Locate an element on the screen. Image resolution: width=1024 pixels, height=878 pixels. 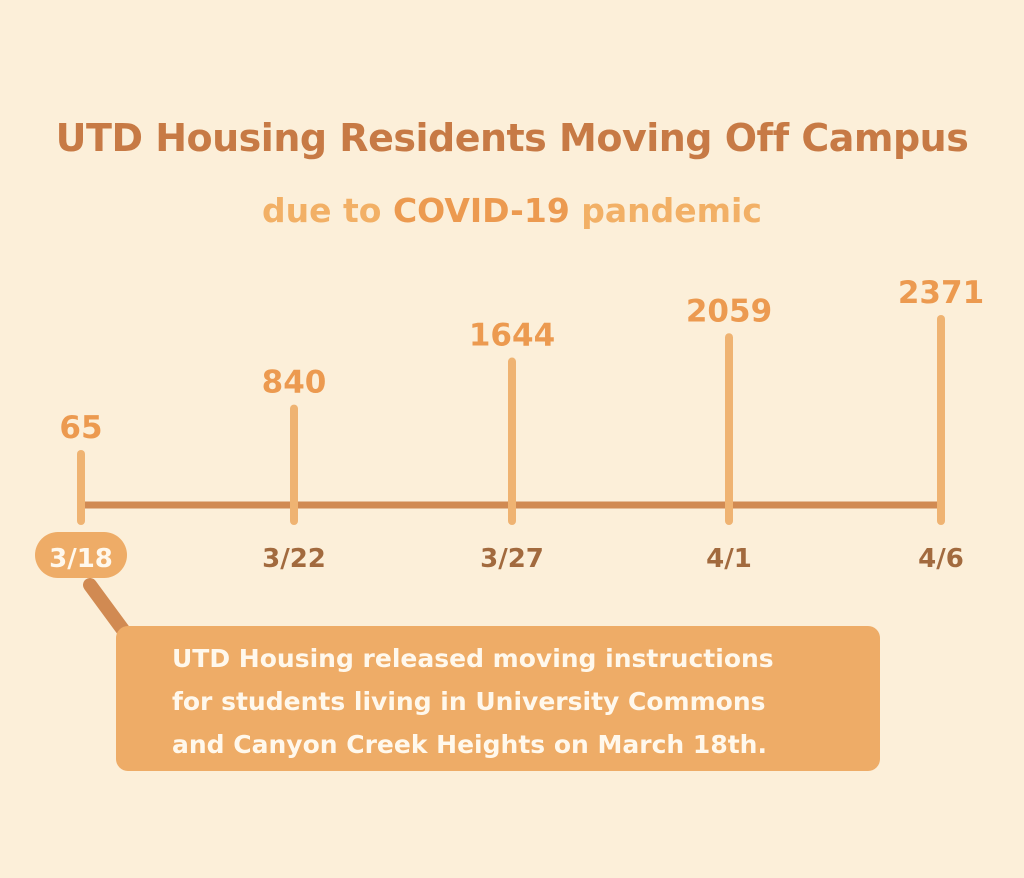
subtitle-part-1: due to is located at coordinates (327, 210).